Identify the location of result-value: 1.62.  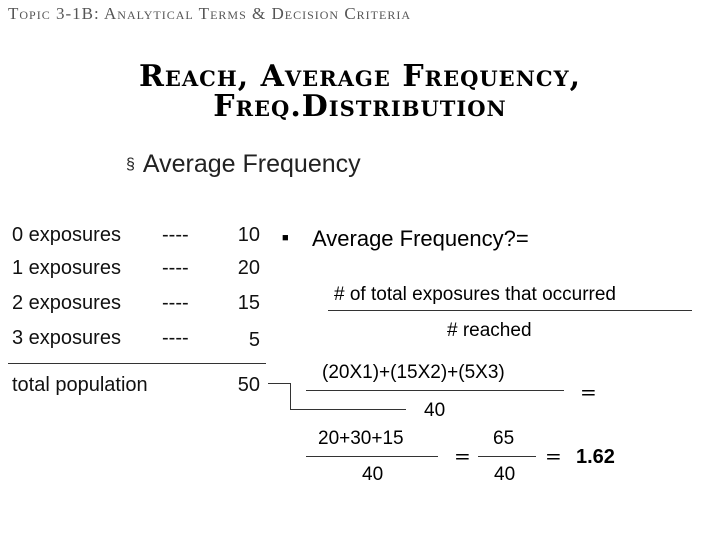
(595, 457).